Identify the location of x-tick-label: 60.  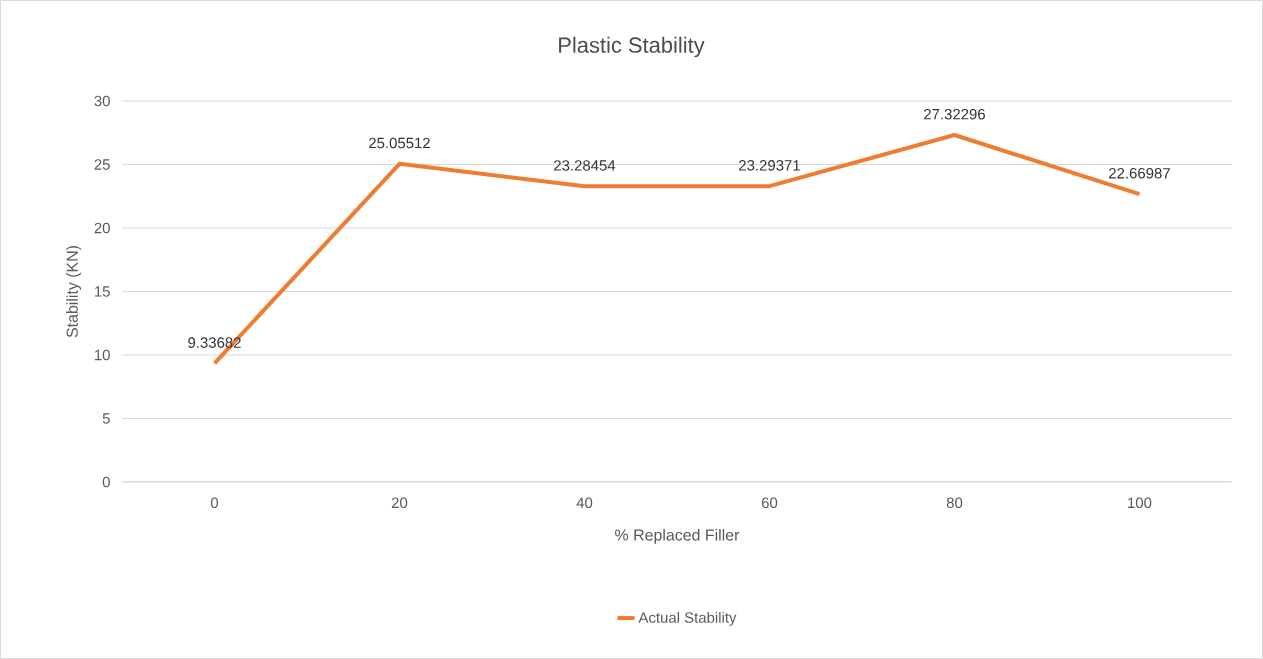
(769, 503).